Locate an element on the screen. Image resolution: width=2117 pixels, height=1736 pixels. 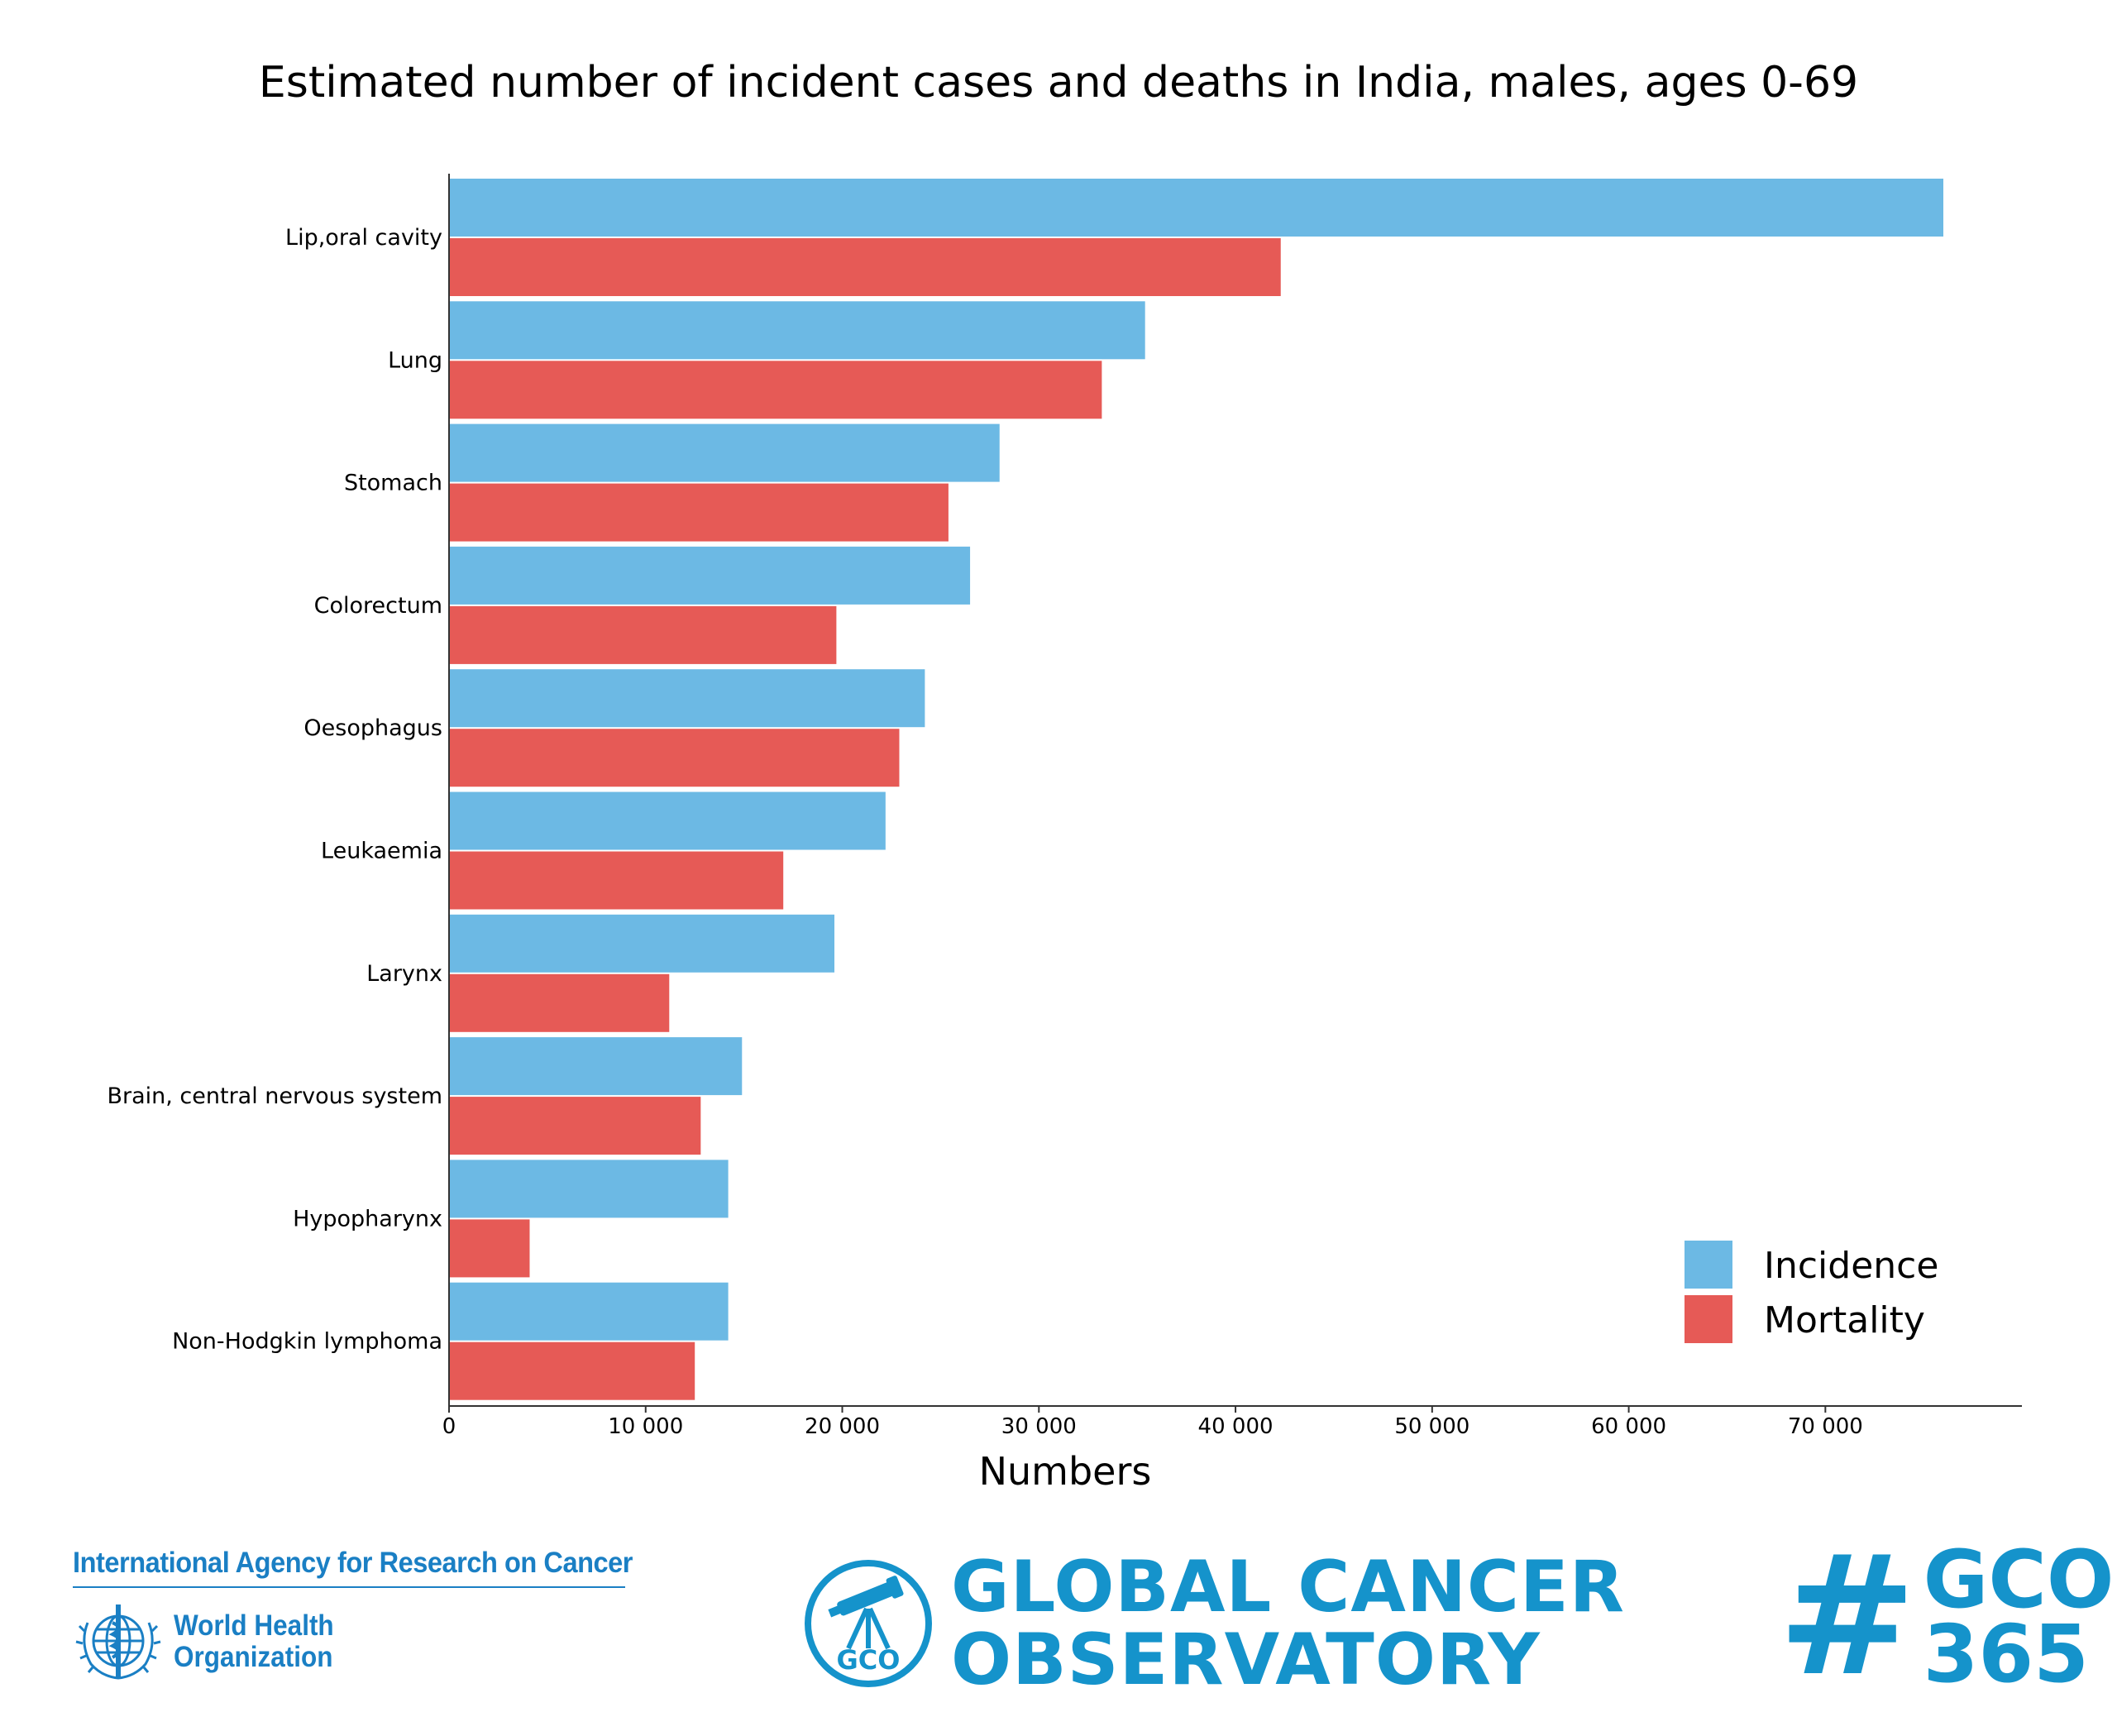
who-line-2: Organization is located at coordinates (253, 1656).